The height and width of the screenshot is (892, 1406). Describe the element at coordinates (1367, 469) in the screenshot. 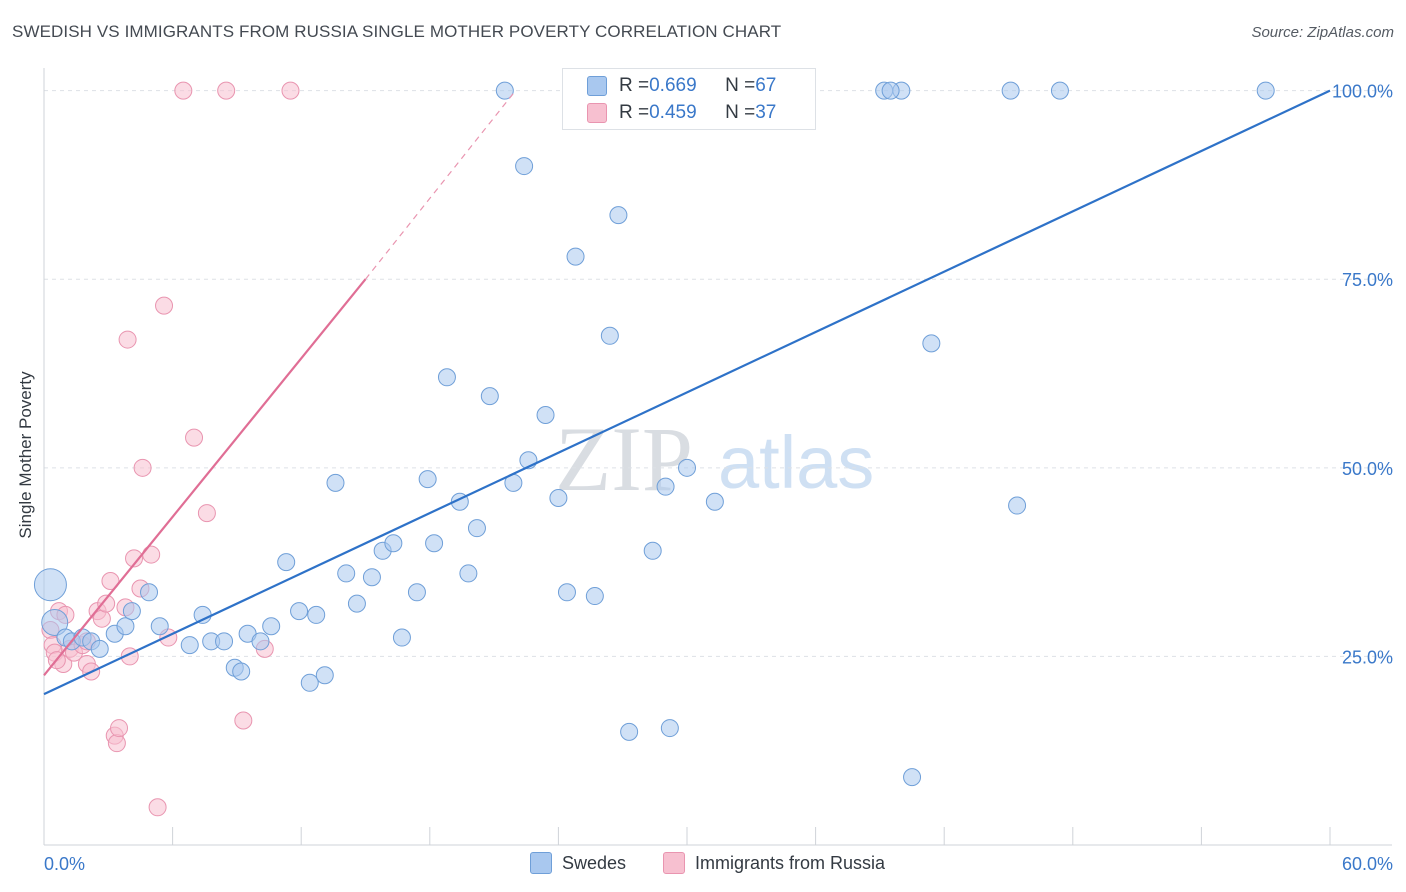

I see `y-tick-label: 50.0%` at that location.